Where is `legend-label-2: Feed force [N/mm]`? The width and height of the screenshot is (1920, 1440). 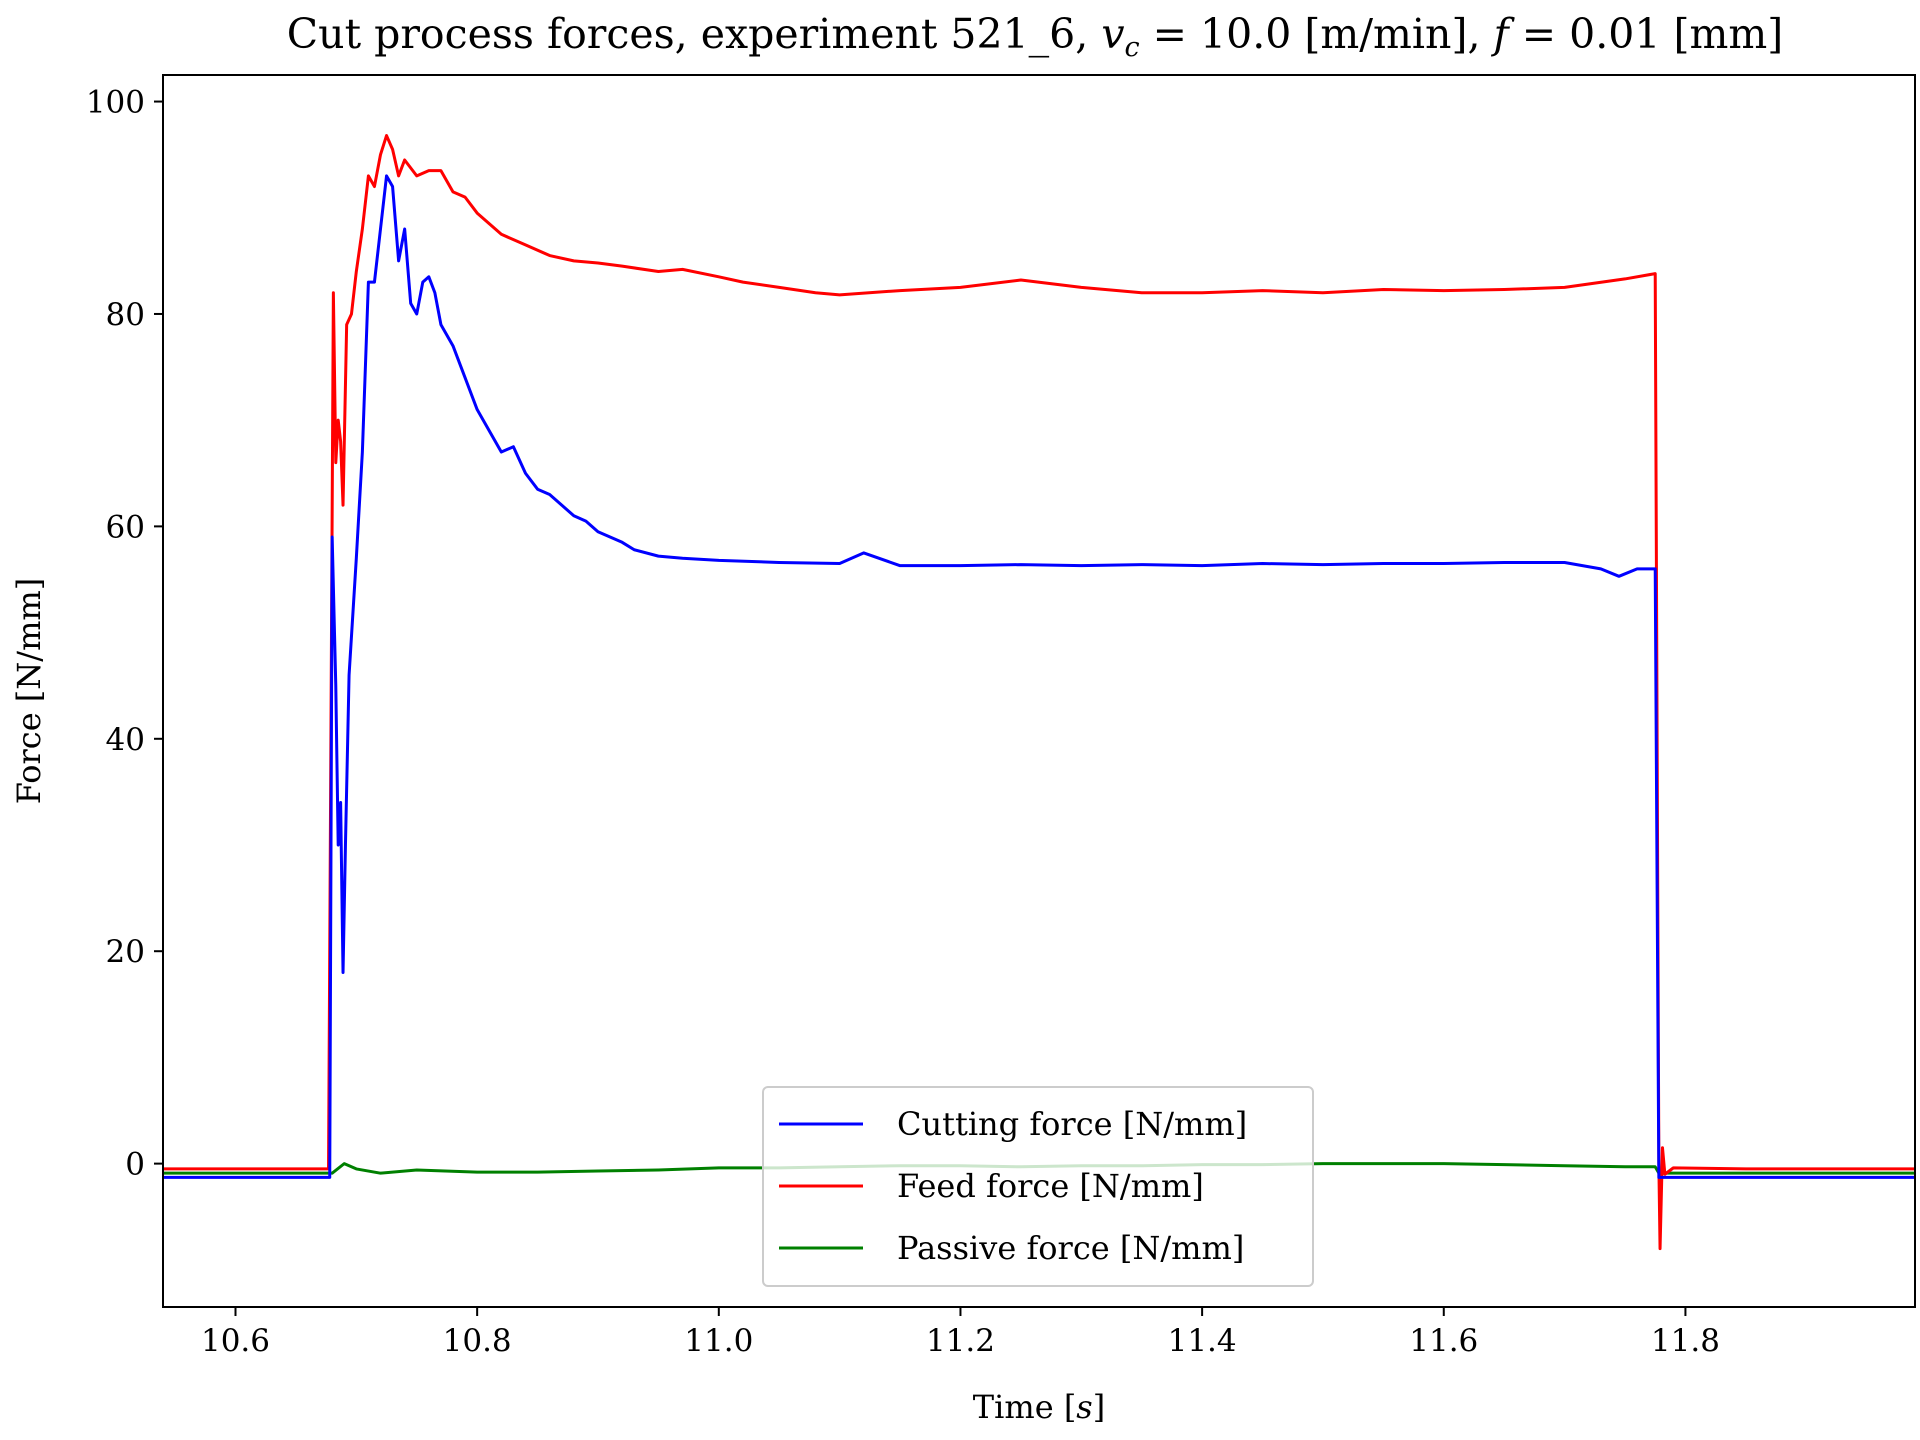
legend-label-2: Feed force [N/mm] is located at coordinates (1050, 1186).